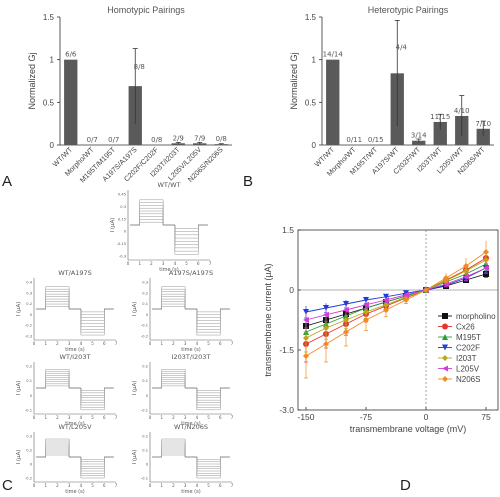  Describe the element at coordinates (147, 465) in the screenshot. I see `panel-c-trace-7-ytick-label: 0` at that location.